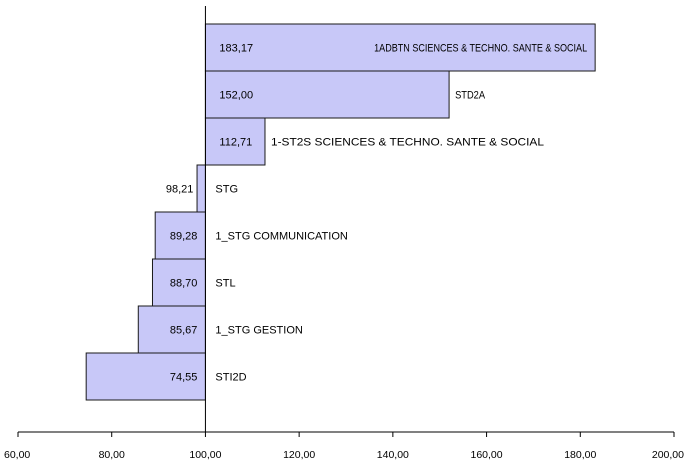  I want to click on value-label-7: 85,67, so click(184, 331).